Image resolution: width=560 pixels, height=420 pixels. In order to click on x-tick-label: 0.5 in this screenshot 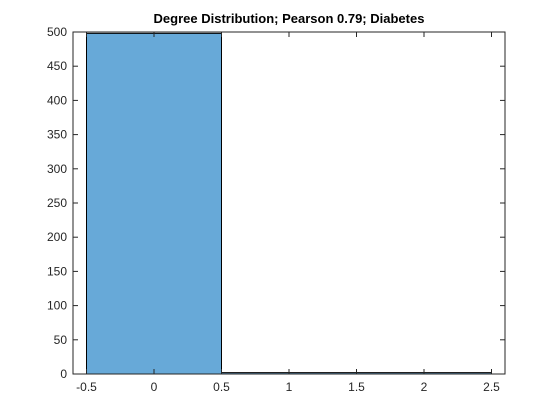, I will do `click(221, 387)`.